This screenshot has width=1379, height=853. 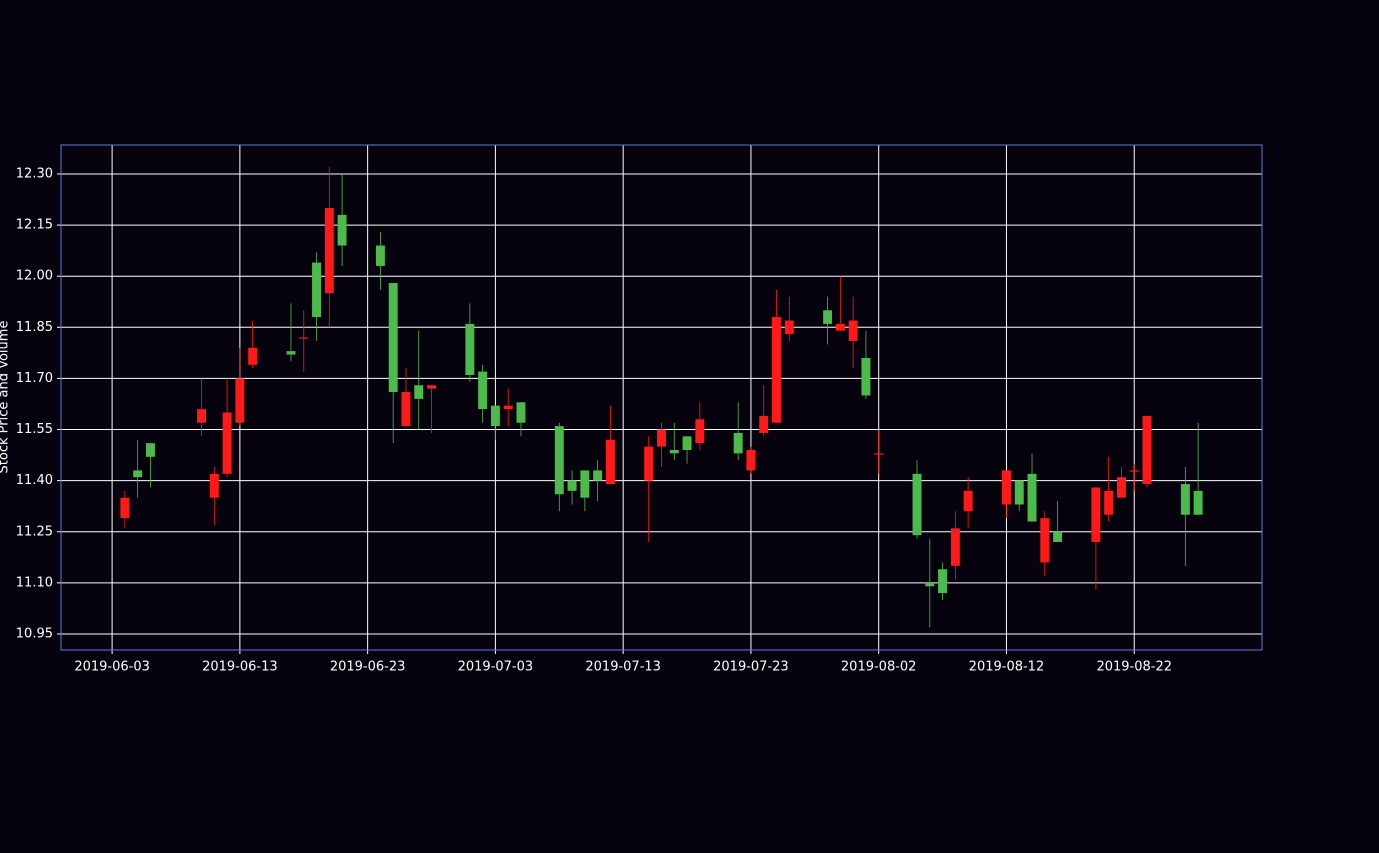 I want to click on y-tick-label: 11.85, so click(x=34, y=327).